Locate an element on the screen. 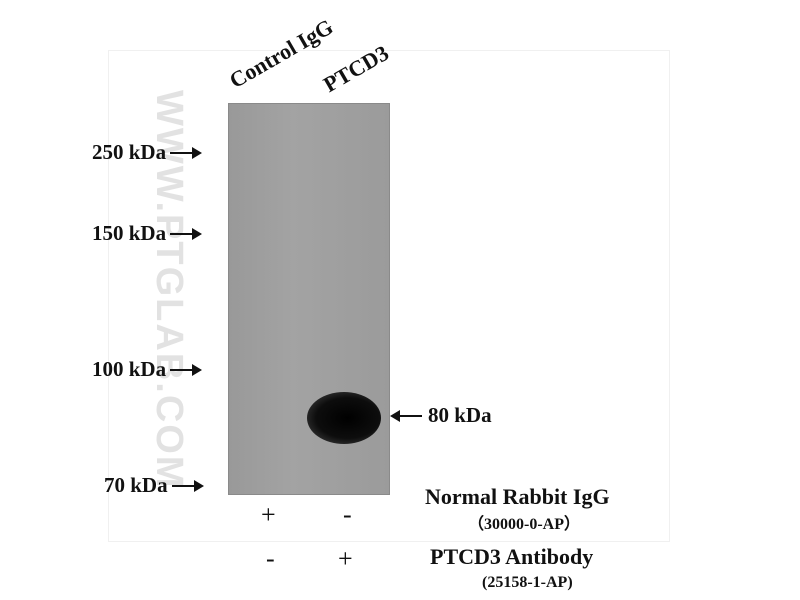 The width and height of the screenshot is (800, 600). row2-catalog: (25158-1-AP) is located at coordinates (527, 582).